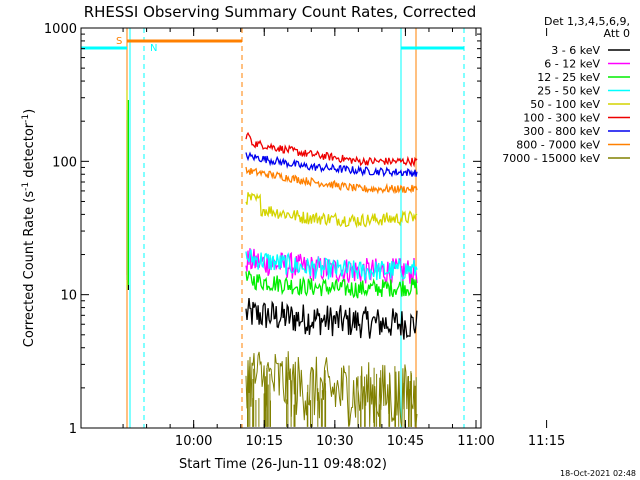 Image resolution: width=640 pixels, height=480 pixels. What do you see at coordinates (73, 429) in the screenshot?
I see `y-tick-label: 1` at bounding box center [73, 429].